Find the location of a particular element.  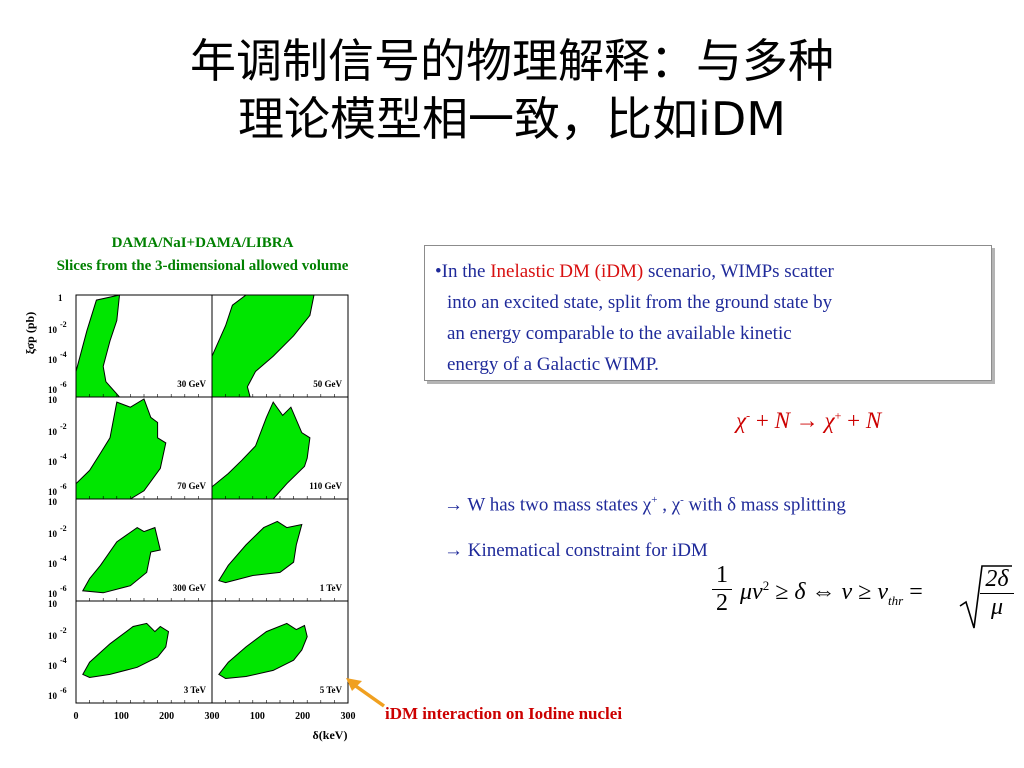

panel-label-5: 300 GeV is located at coordinates (190, 588).